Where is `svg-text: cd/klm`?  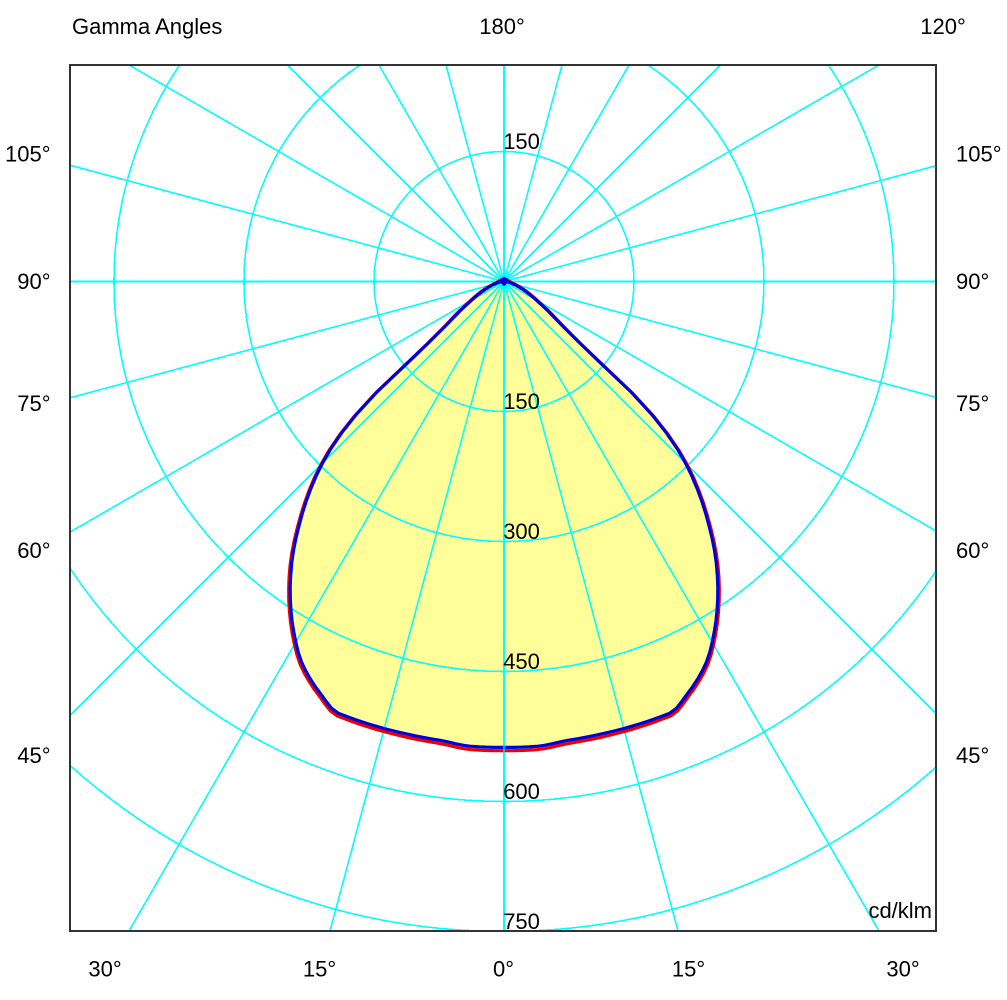 svg-text: cd/klm is located at coordinates (900, 910).